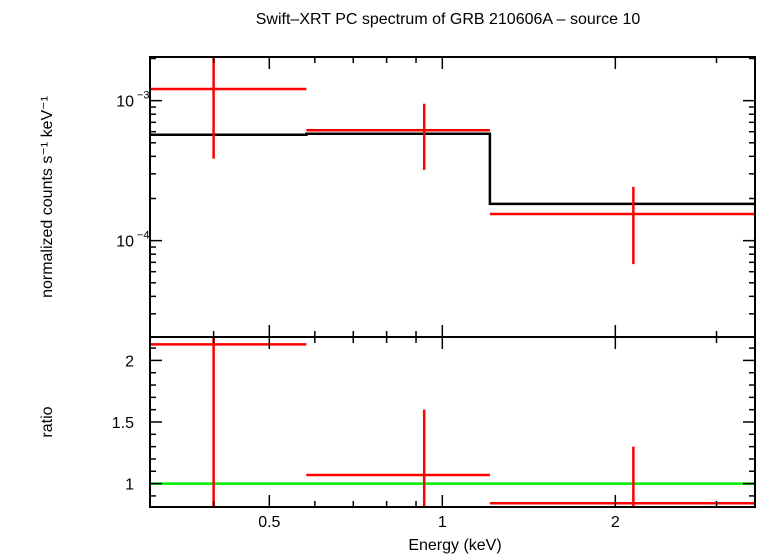  What do you see at coordinates (143, 96) in the screenshot?
I see `y-tick-exponent: −3` at bounding box center [143, 96].